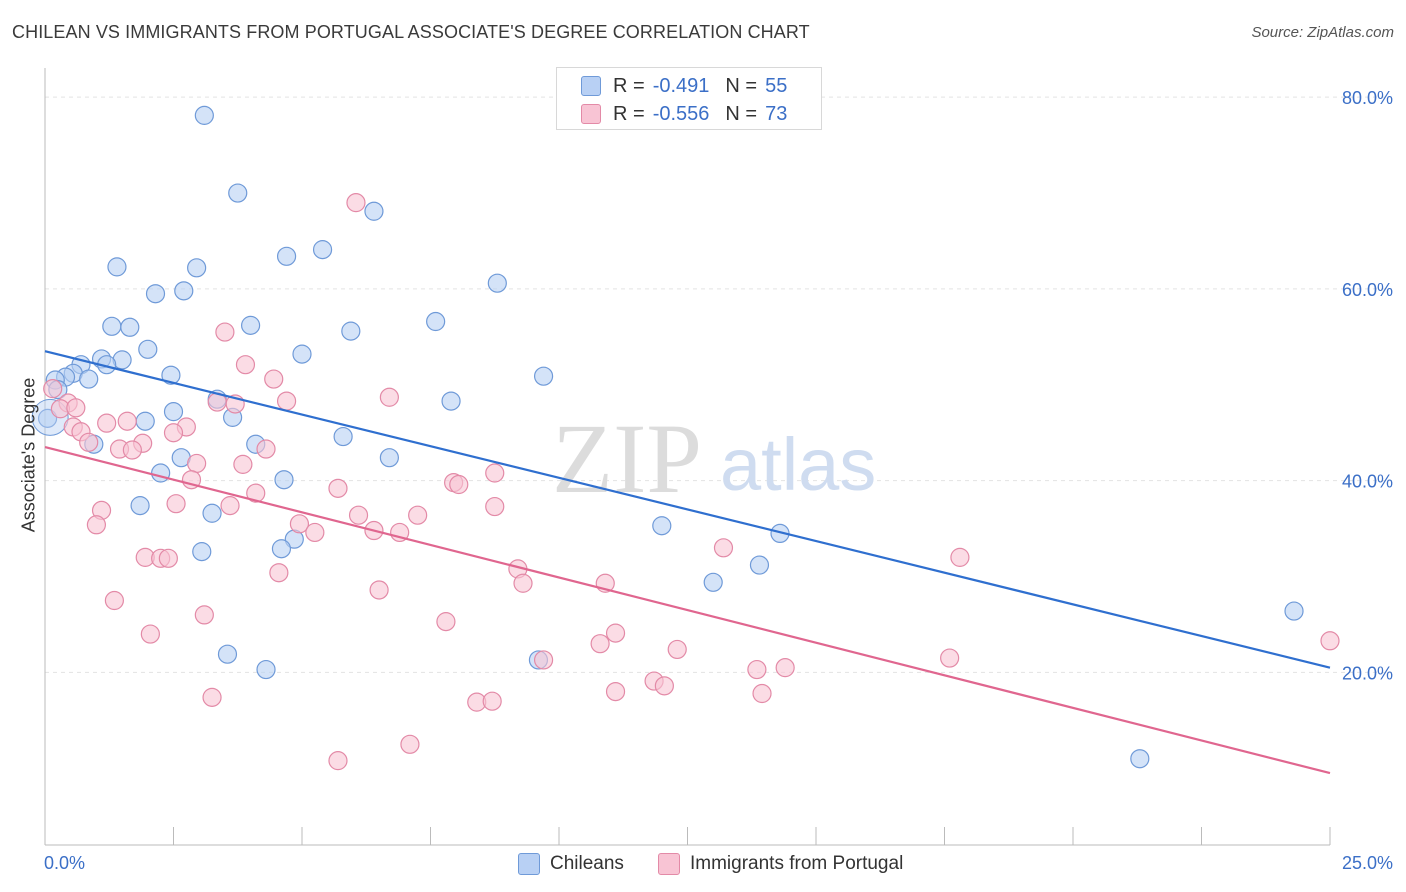 The width and height of the screenshot is (1406, 892). Describe the element at coordinates (714, 458) in the screenshot. I see `watermark: ZIP atlas` at that location.